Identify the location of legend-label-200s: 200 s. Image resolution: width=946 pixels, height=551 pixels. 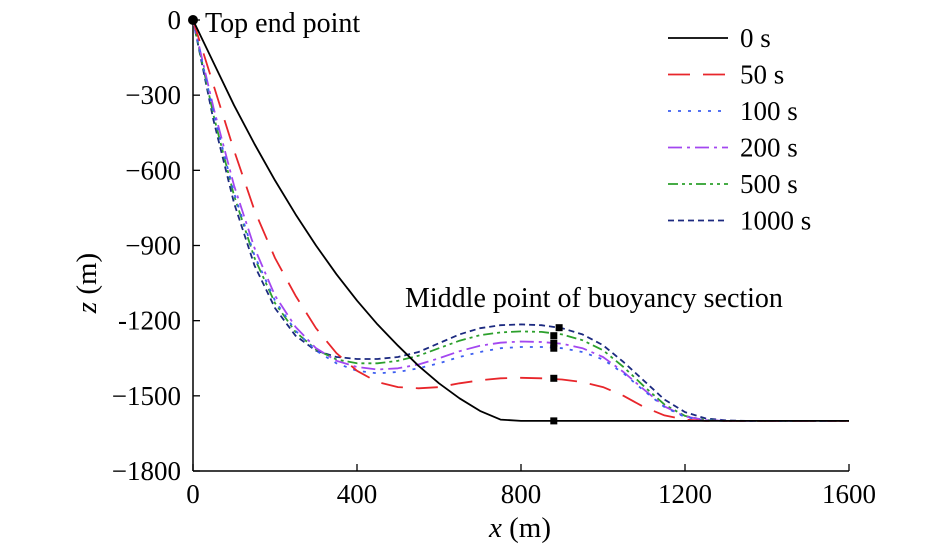
(769, 148).